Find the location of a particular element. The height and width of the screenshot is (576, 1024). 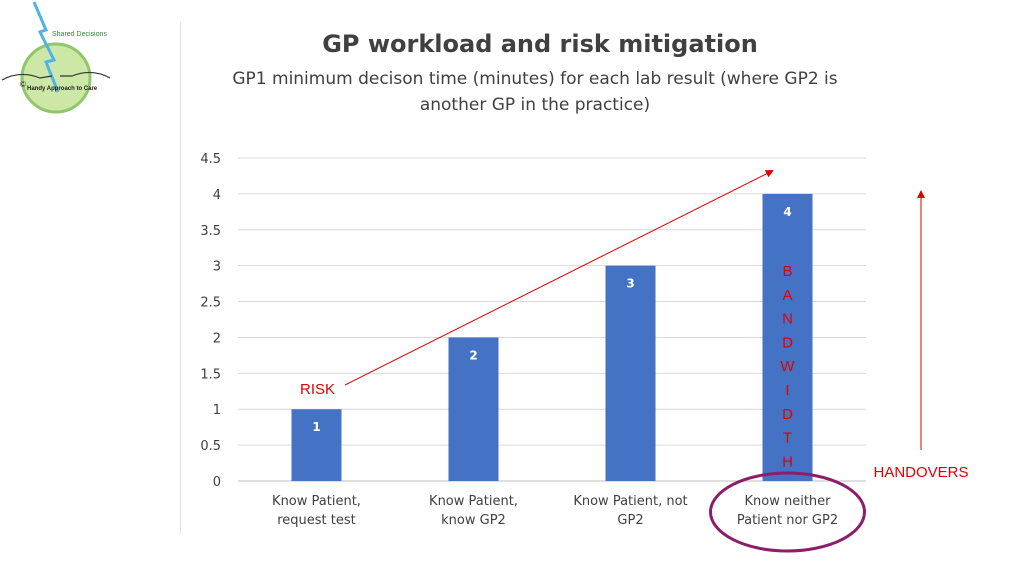

y-tick-label: 4.5 is located at coordinates (210, 159).